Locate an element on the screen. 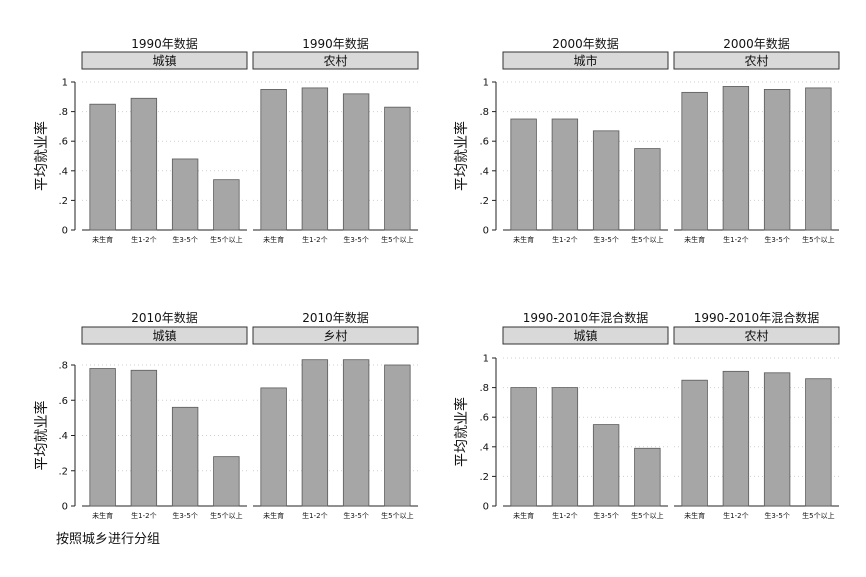  panel-strip-label: 乡村 is located at coordinates (335, 336).